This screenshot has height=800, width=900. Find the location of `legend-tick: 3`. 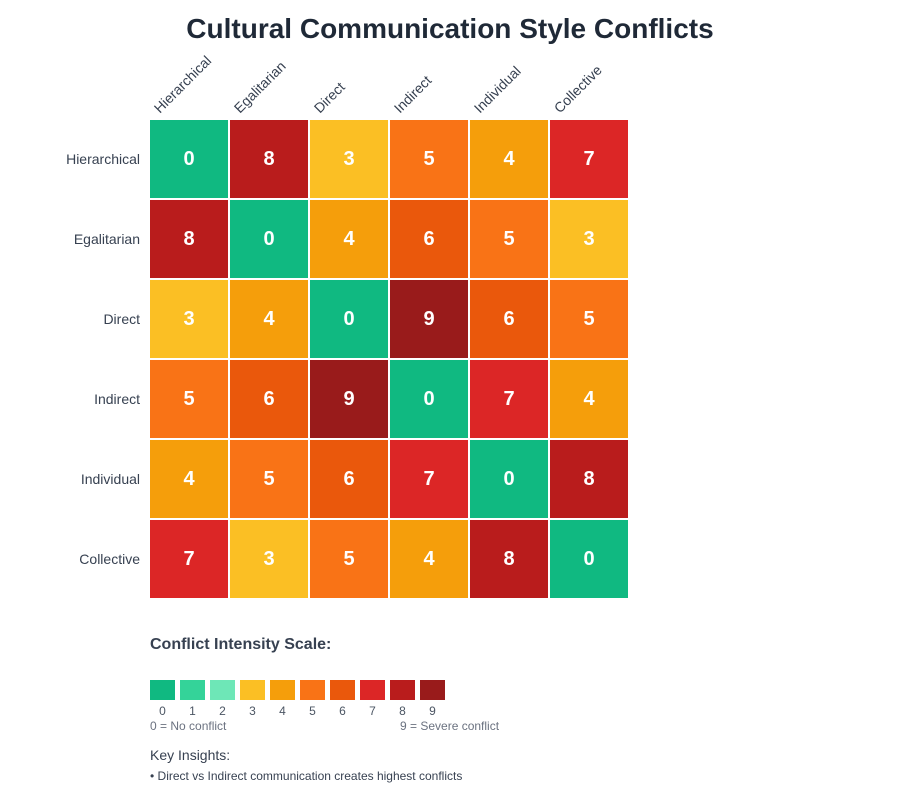

legend-tick: 3 is located at coordinates (252, 711).